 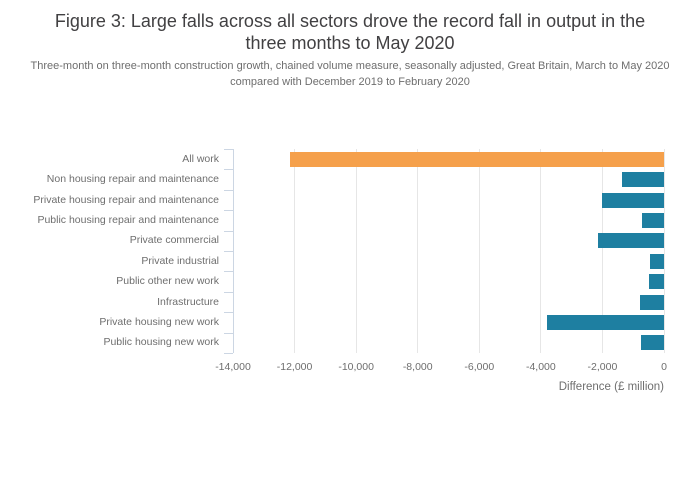 I want to click on x-tick-label: -2,000, so click(x=602, y=367).